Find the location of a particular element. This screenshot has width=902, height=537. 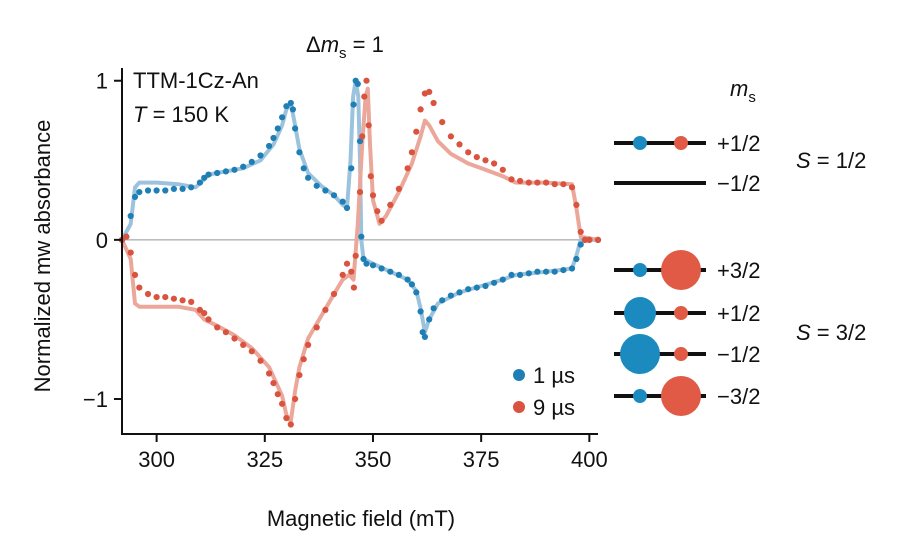

level-label: −1/2 is located at coordinates (738, 354).